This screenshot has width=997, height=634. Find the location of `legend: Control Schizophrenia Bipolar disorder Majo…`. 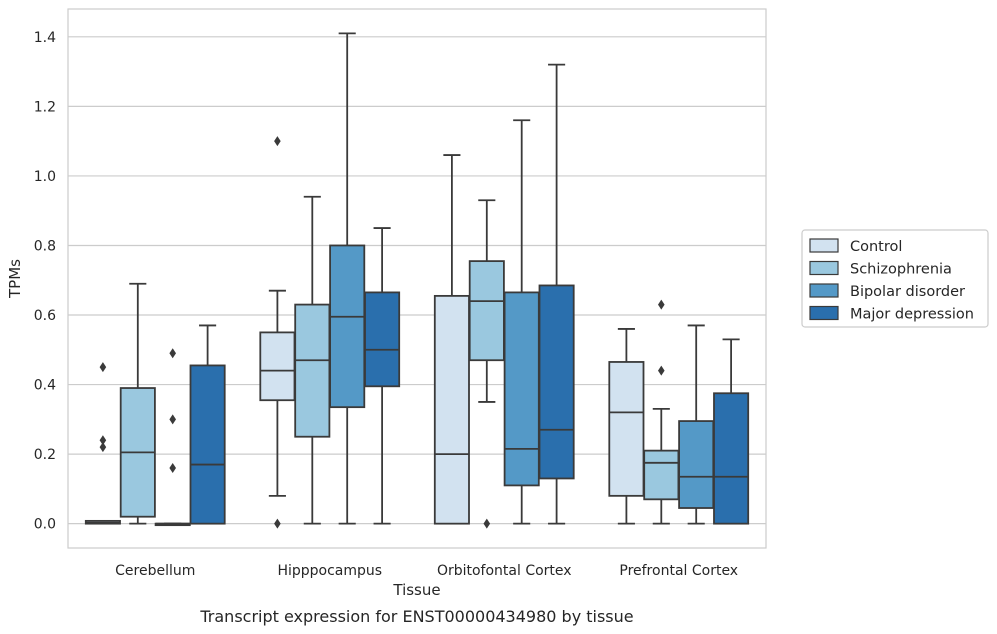

legend: Control Schizophrenia Bipolar disorder Majo… is located at coordinates (895, 278).